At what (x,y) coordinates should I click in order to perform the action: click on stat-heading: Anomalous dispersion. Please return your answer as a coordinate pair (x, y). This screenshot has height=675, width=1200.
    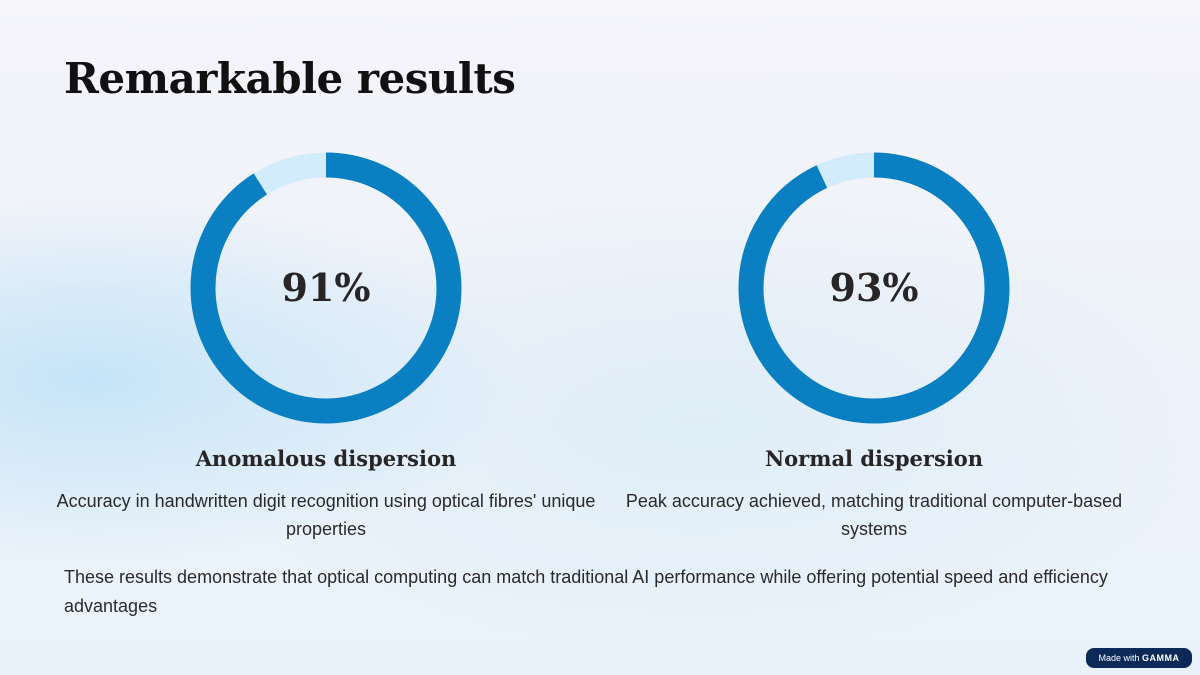
    Looking at the image, I should click on (326, 458).